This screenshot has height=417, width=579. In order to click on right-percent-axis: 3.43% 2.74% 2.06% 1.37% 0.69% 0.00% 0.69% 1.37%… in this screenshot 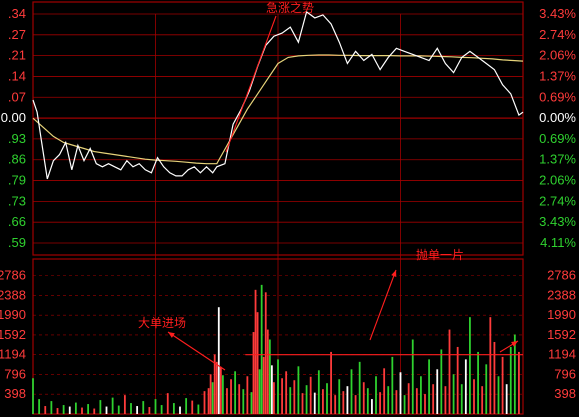, I will do `click(557, 128)`.